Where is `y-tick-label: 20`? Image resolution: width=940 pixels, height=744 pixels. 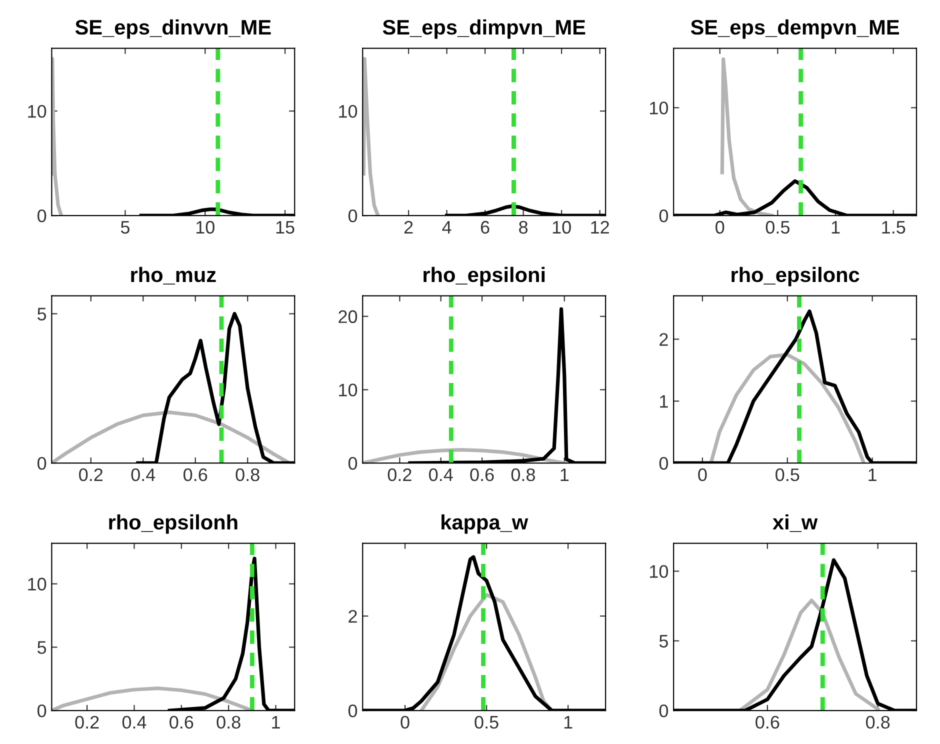
y-tick-label: 20 is located at coordinates (348, 317).